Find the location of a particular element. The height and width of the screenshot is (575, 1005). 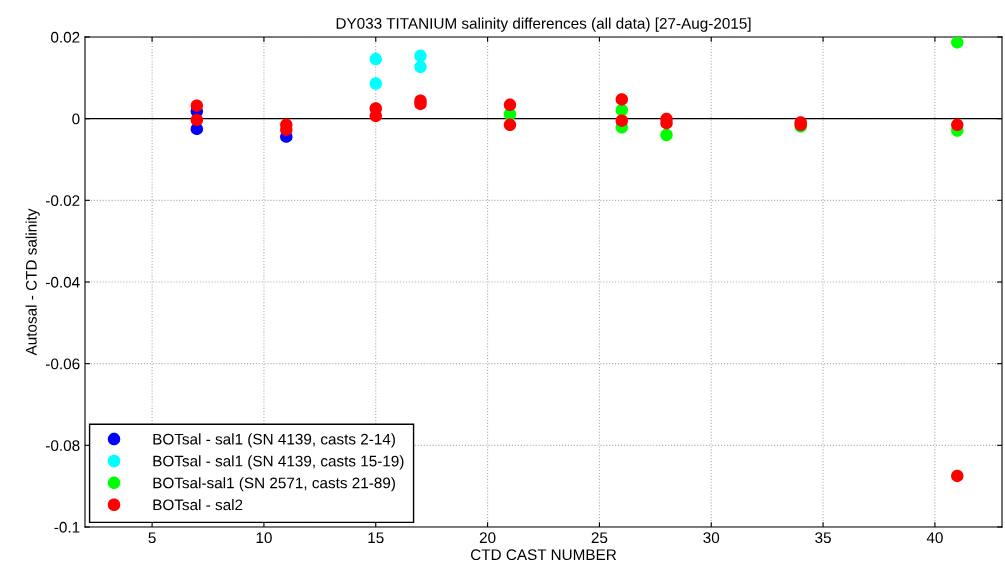

x-tick-label: 15 is located at coordinates (376, 538).